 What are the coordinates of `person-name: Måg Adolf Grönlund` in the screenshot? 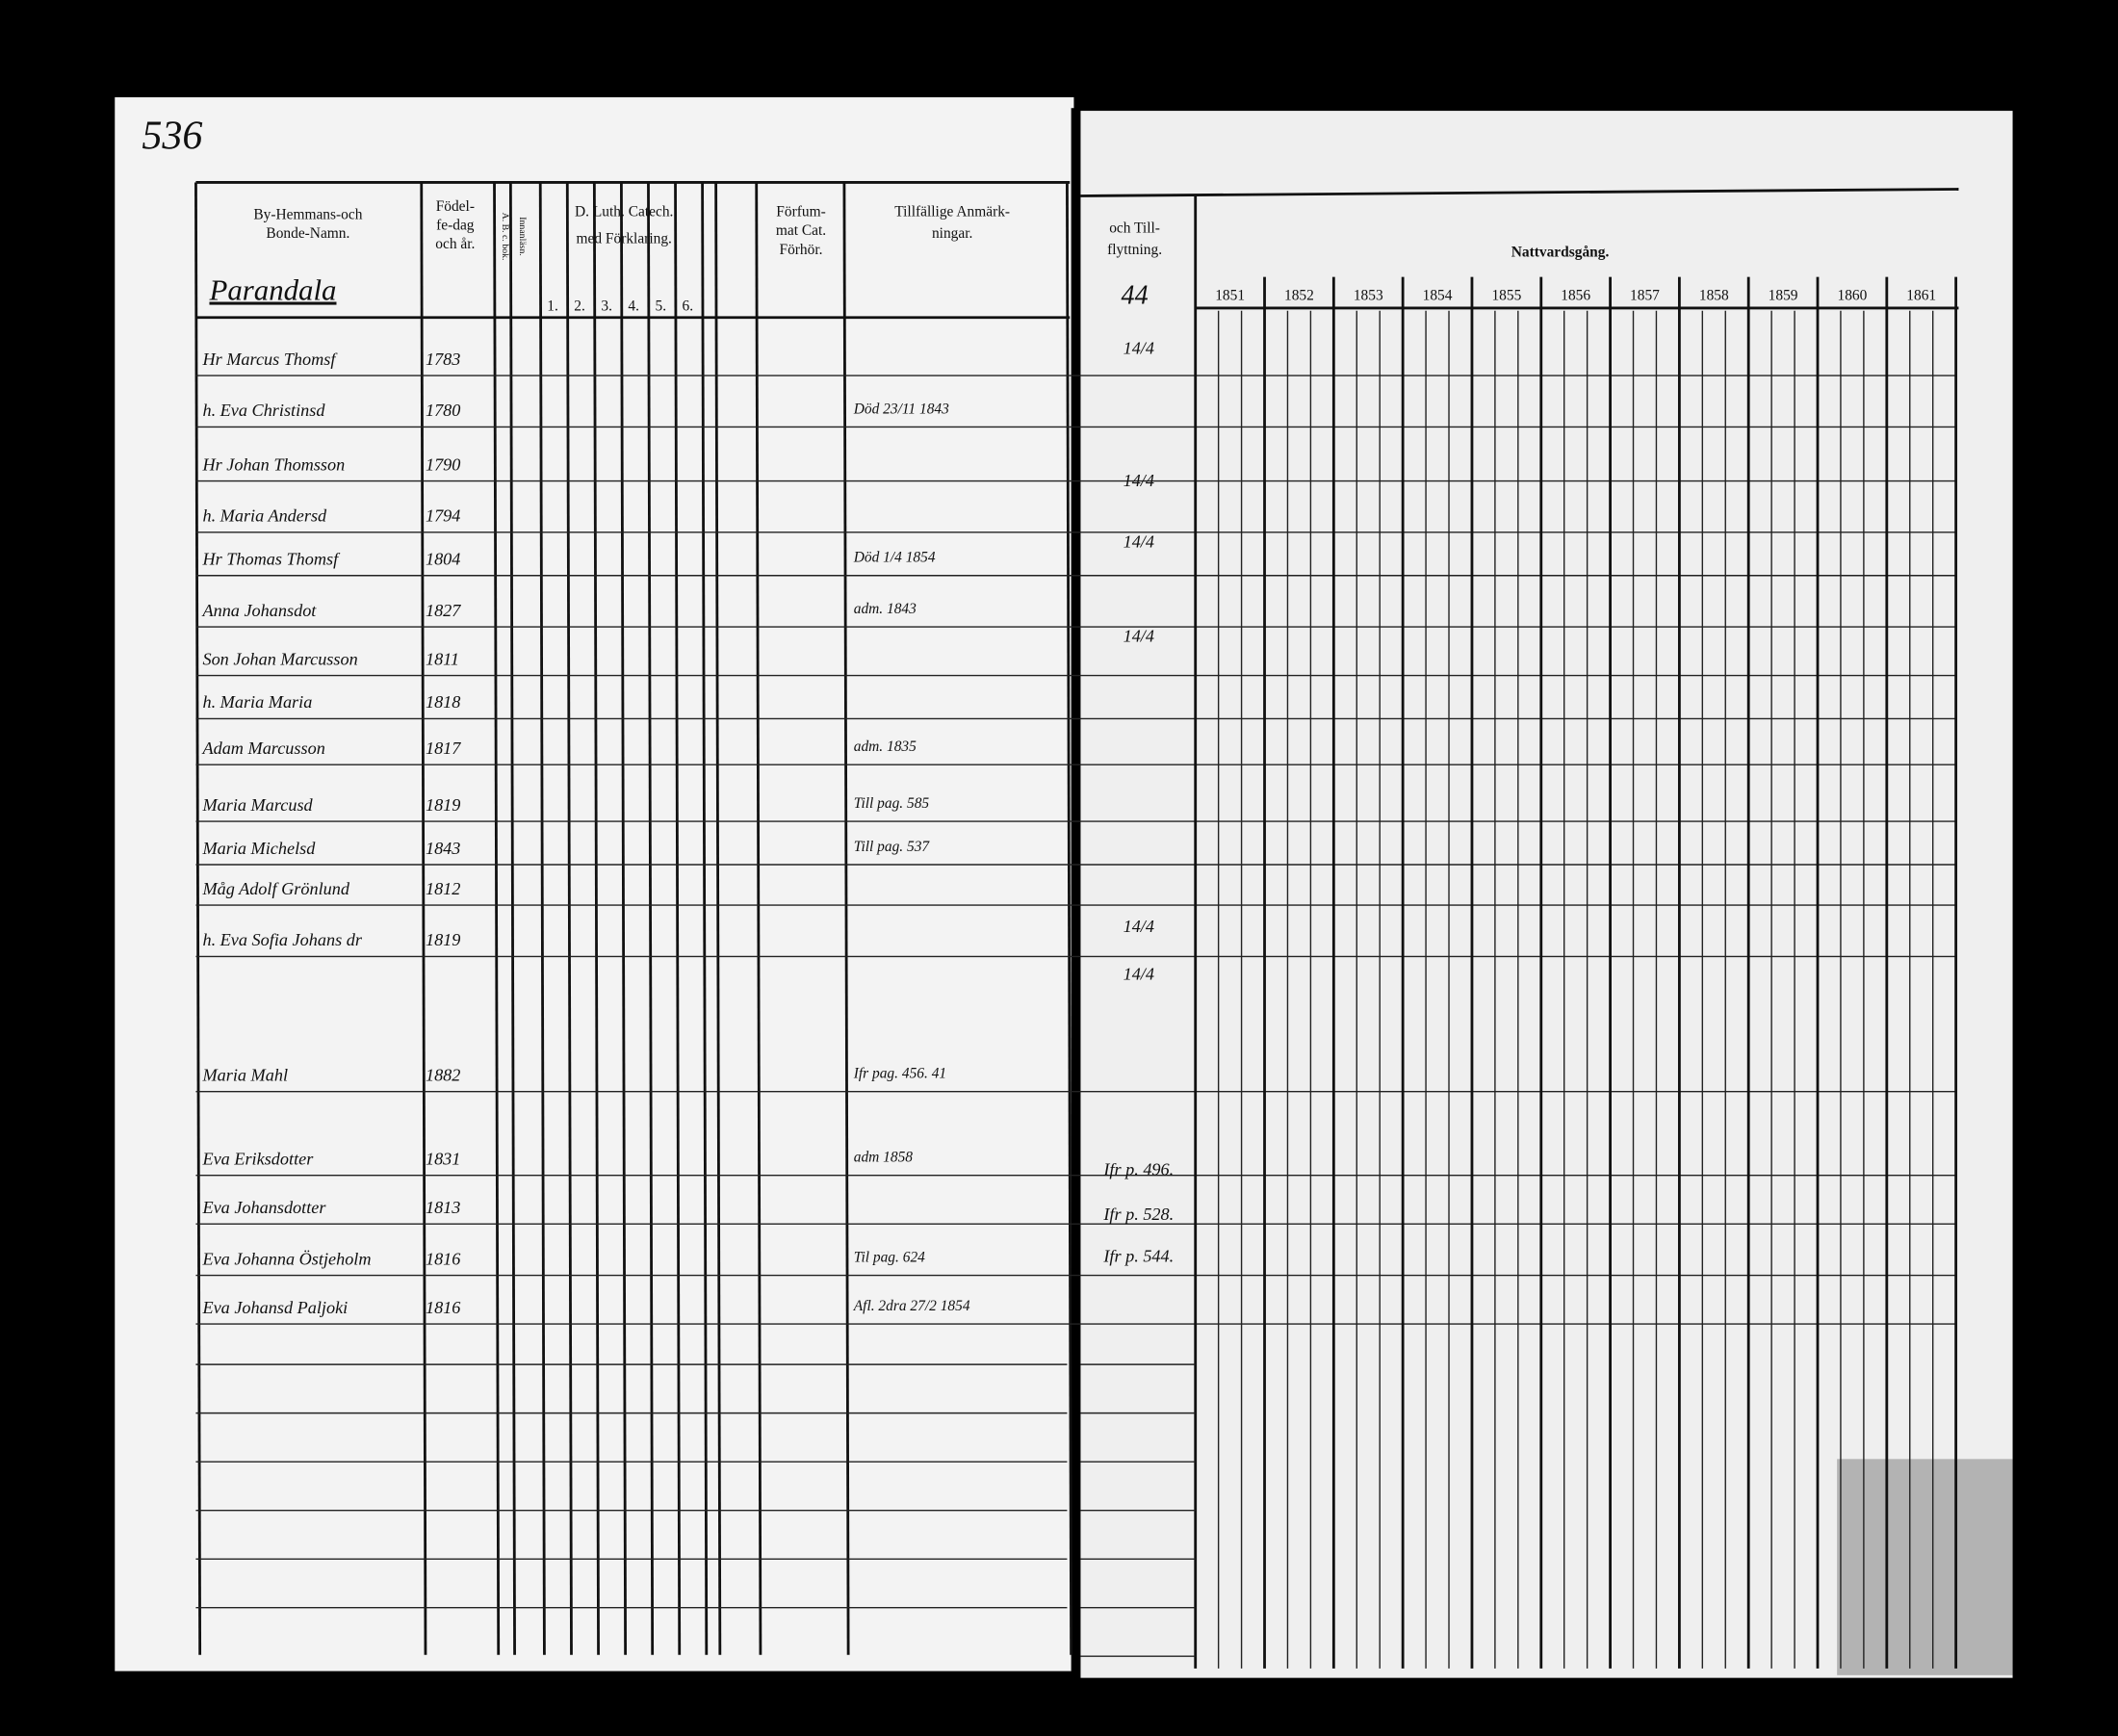 It's located at (275, 889).